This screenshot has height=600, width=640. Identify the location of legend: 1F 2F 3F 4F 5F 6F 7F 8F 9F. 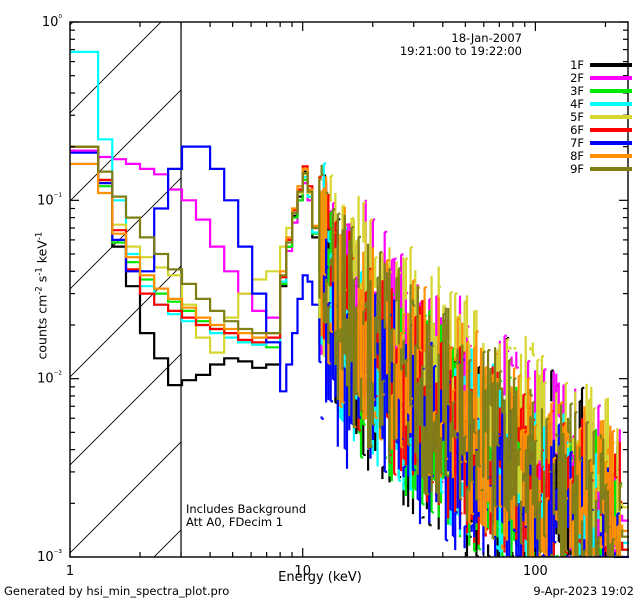
(578, 116).